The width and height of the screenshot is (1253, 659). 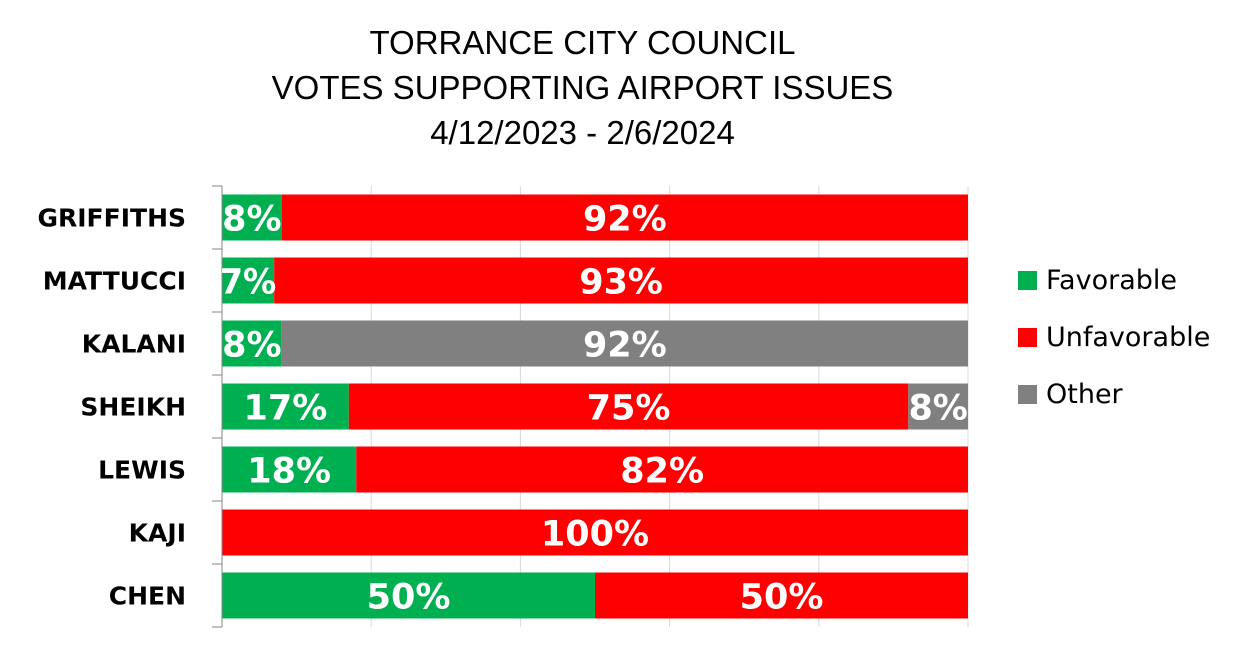 I want to click on legend-label: Other, so click(x=1084, y=394).